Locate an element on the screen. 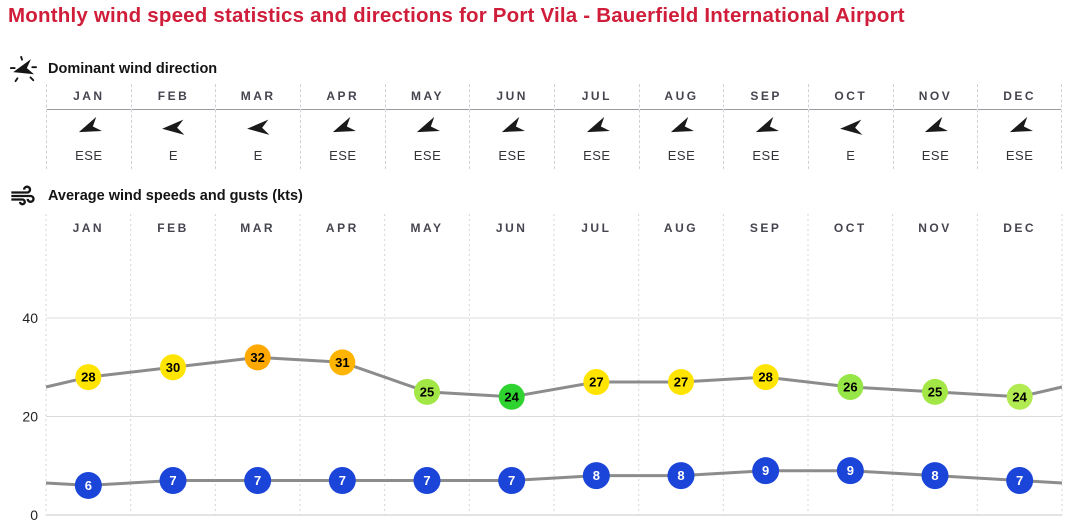 The image size is (1070, 529). gust-point-value: 26 is located at coordinates (850, 386).